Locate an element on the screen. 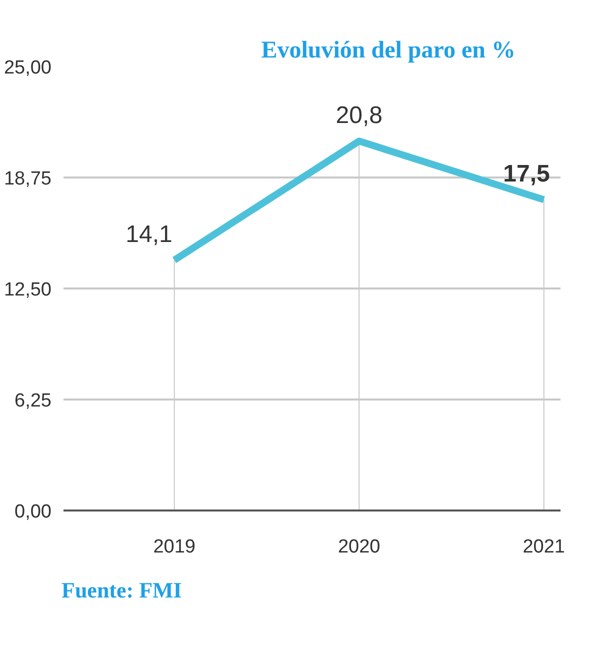  y-tick-label: 25,00 is located at coordinates (28, 68).